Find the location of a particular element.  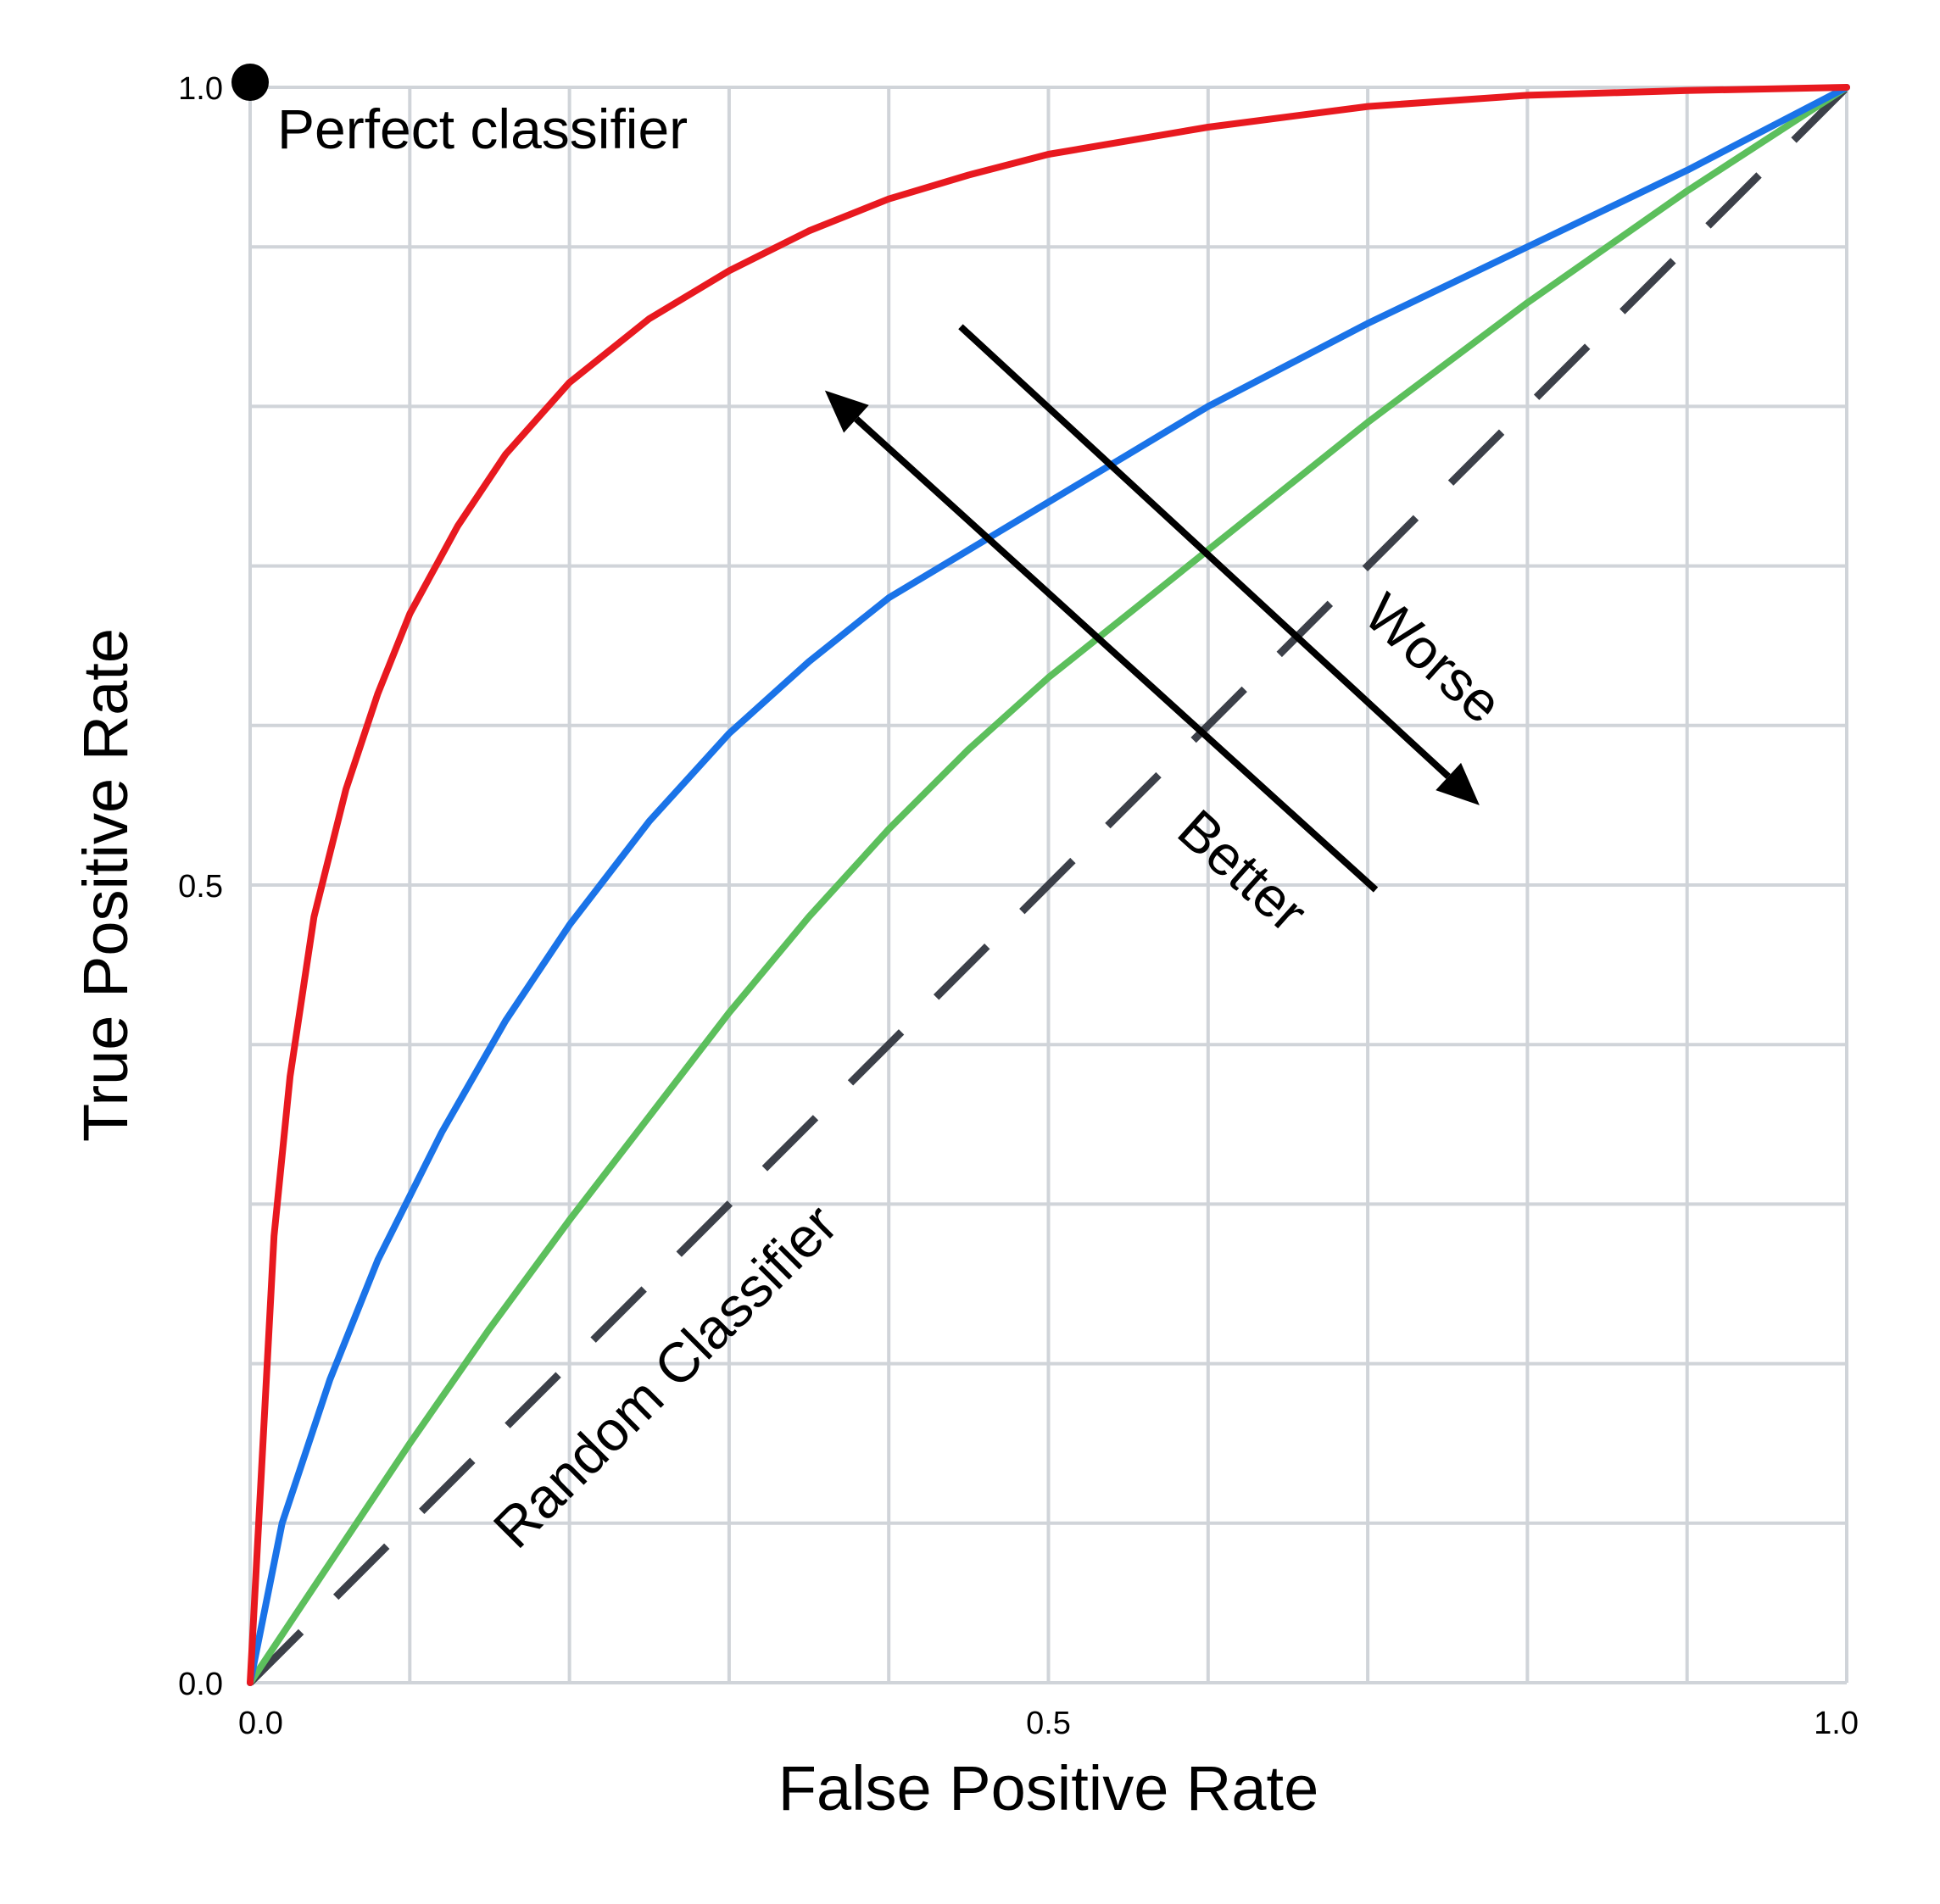

arrows-group is located at coordinates (1152, 608).